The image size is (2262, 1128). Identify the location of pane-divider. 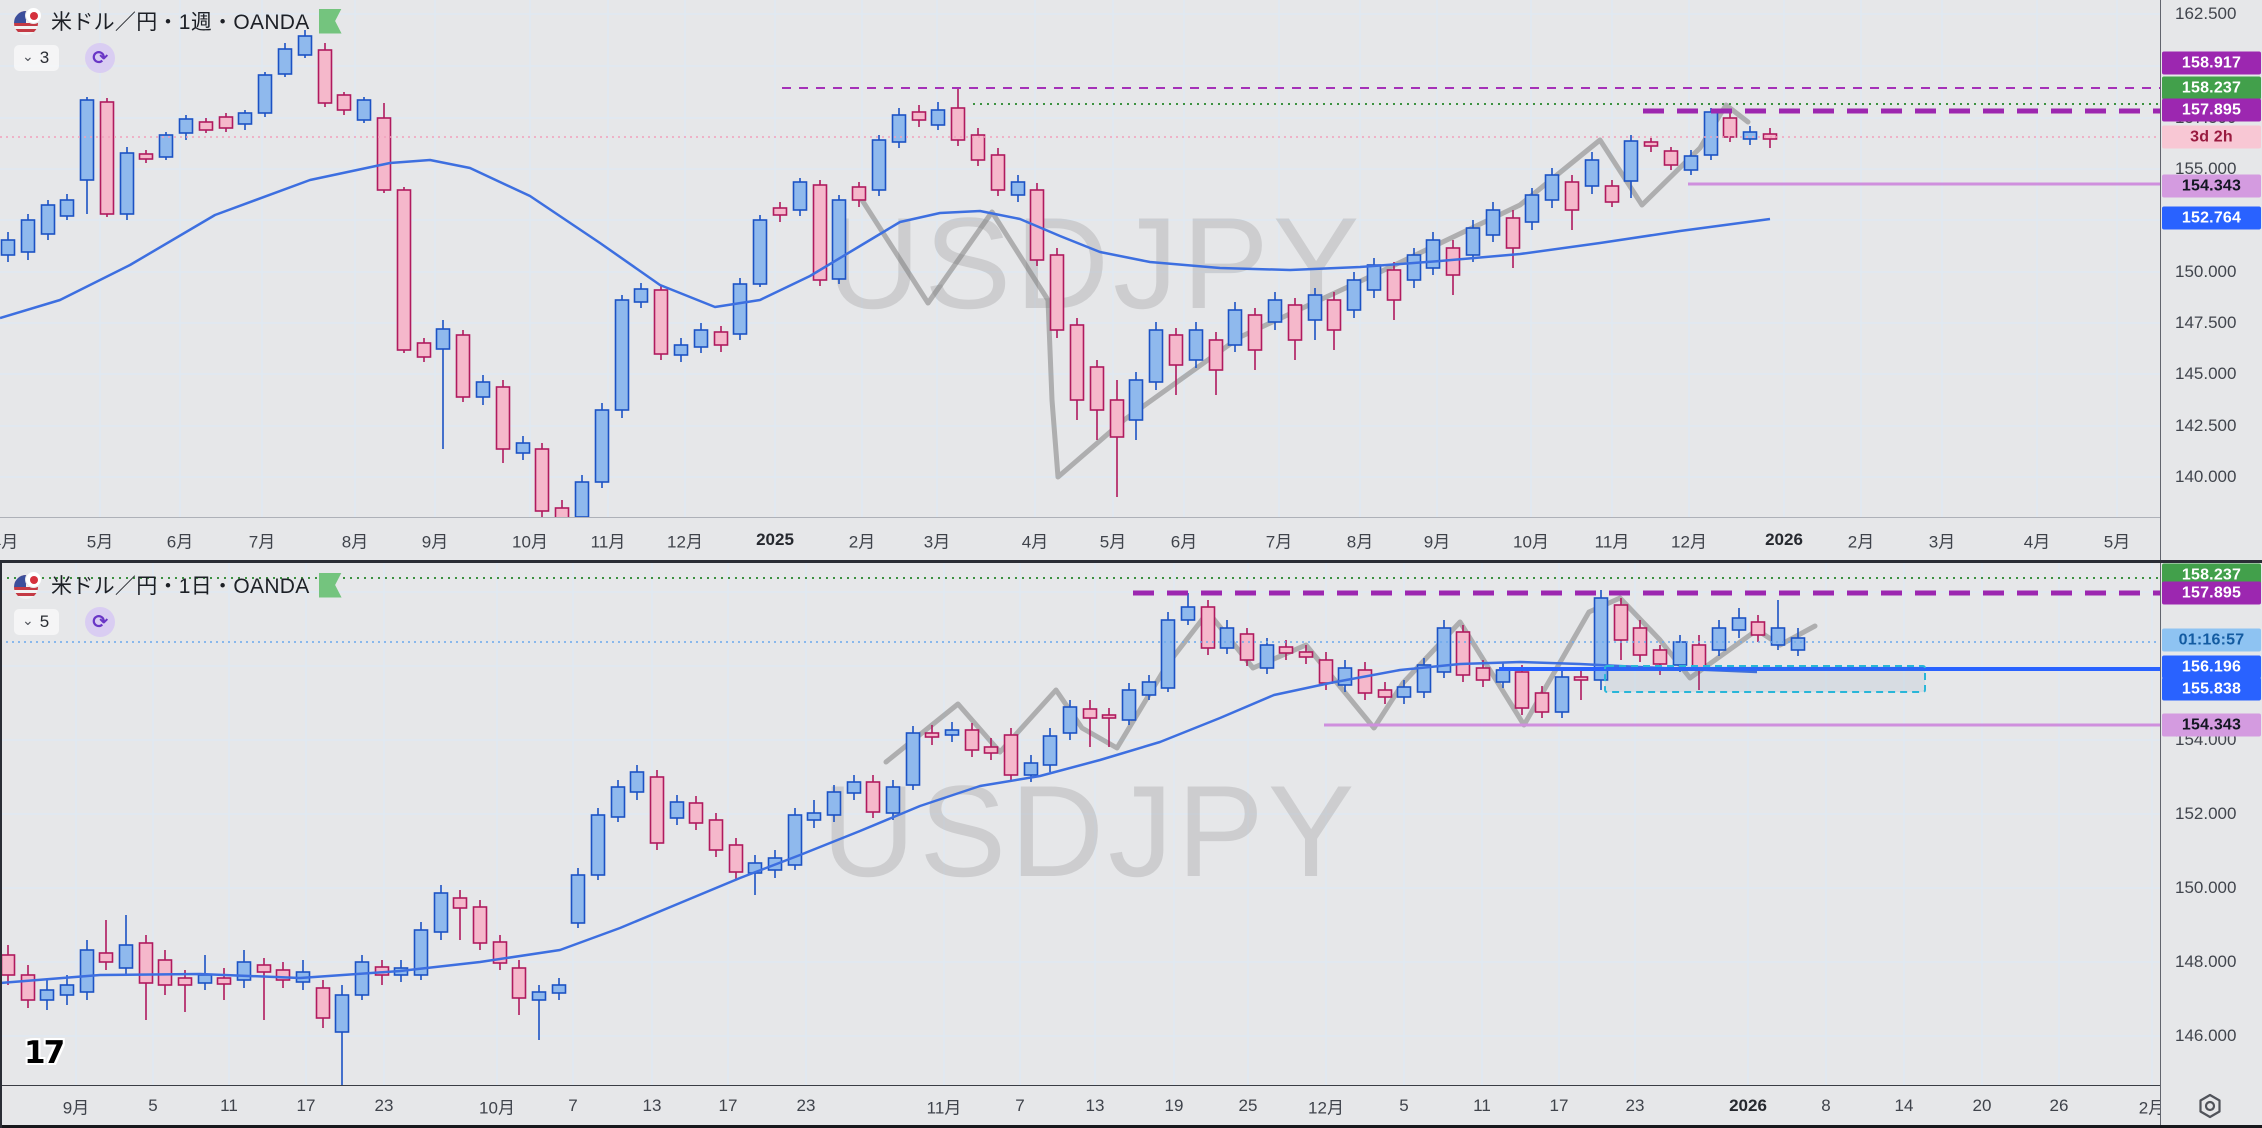
(1131, 561).